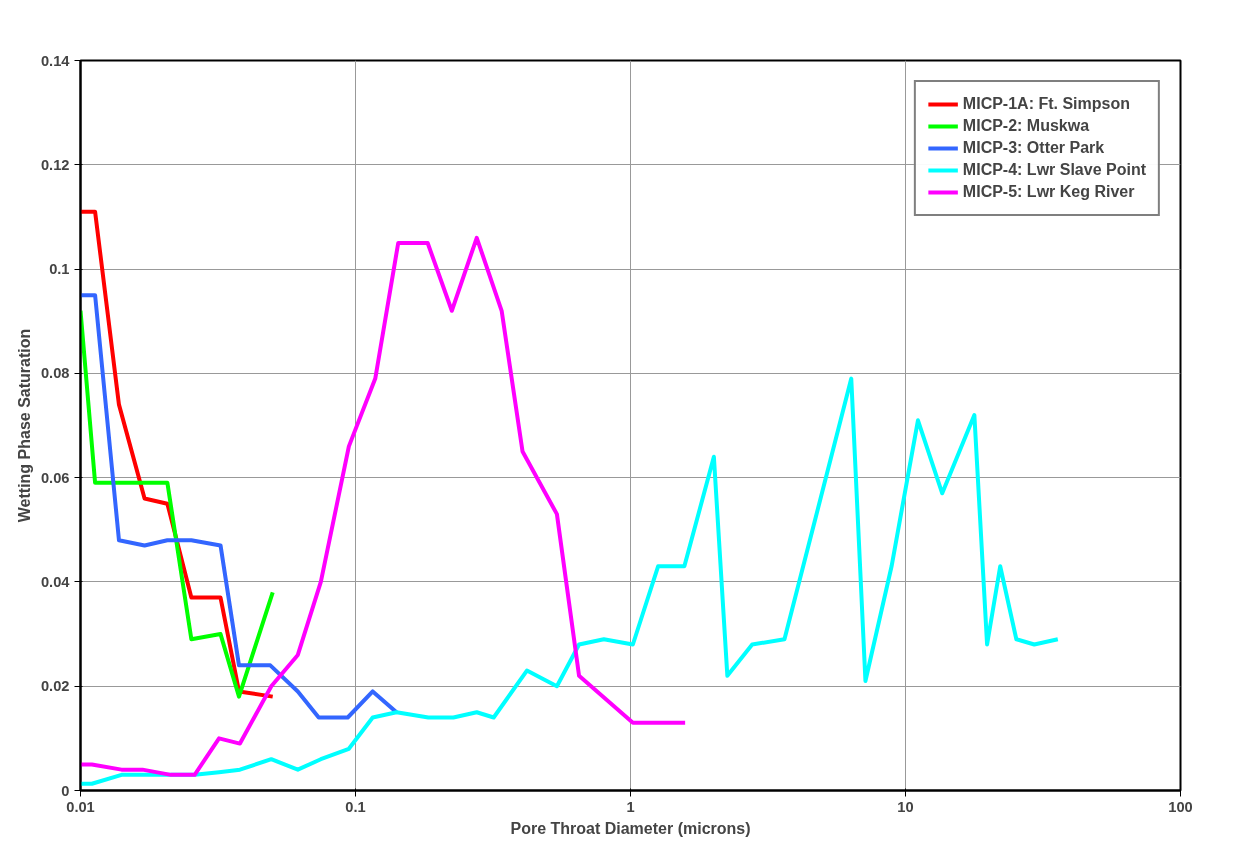 The image size is (1248, 860). What do you see at coordinates (80, 806) in the screenshot?
I see `x-tick-label: 0.01` at bounding box center [80, 806].